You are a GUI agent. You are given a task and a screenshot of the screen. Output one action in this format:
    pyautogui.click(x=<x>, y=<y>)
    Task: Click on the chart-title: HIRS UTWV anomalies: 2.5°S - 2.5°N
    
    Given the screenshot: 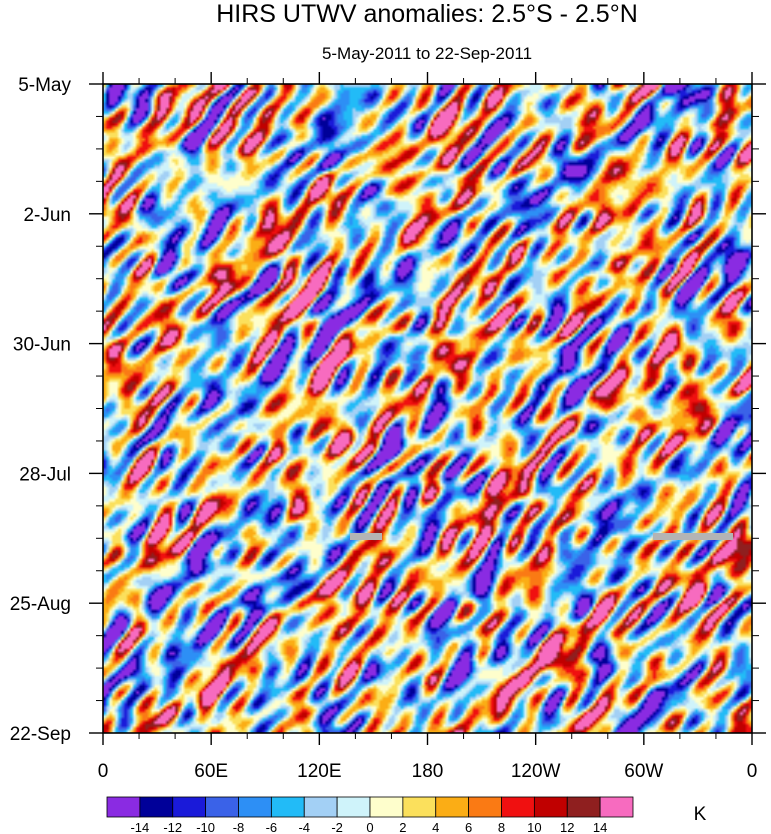 What is the action you would take?
    pyautogui.click(x=427, y=14)
    